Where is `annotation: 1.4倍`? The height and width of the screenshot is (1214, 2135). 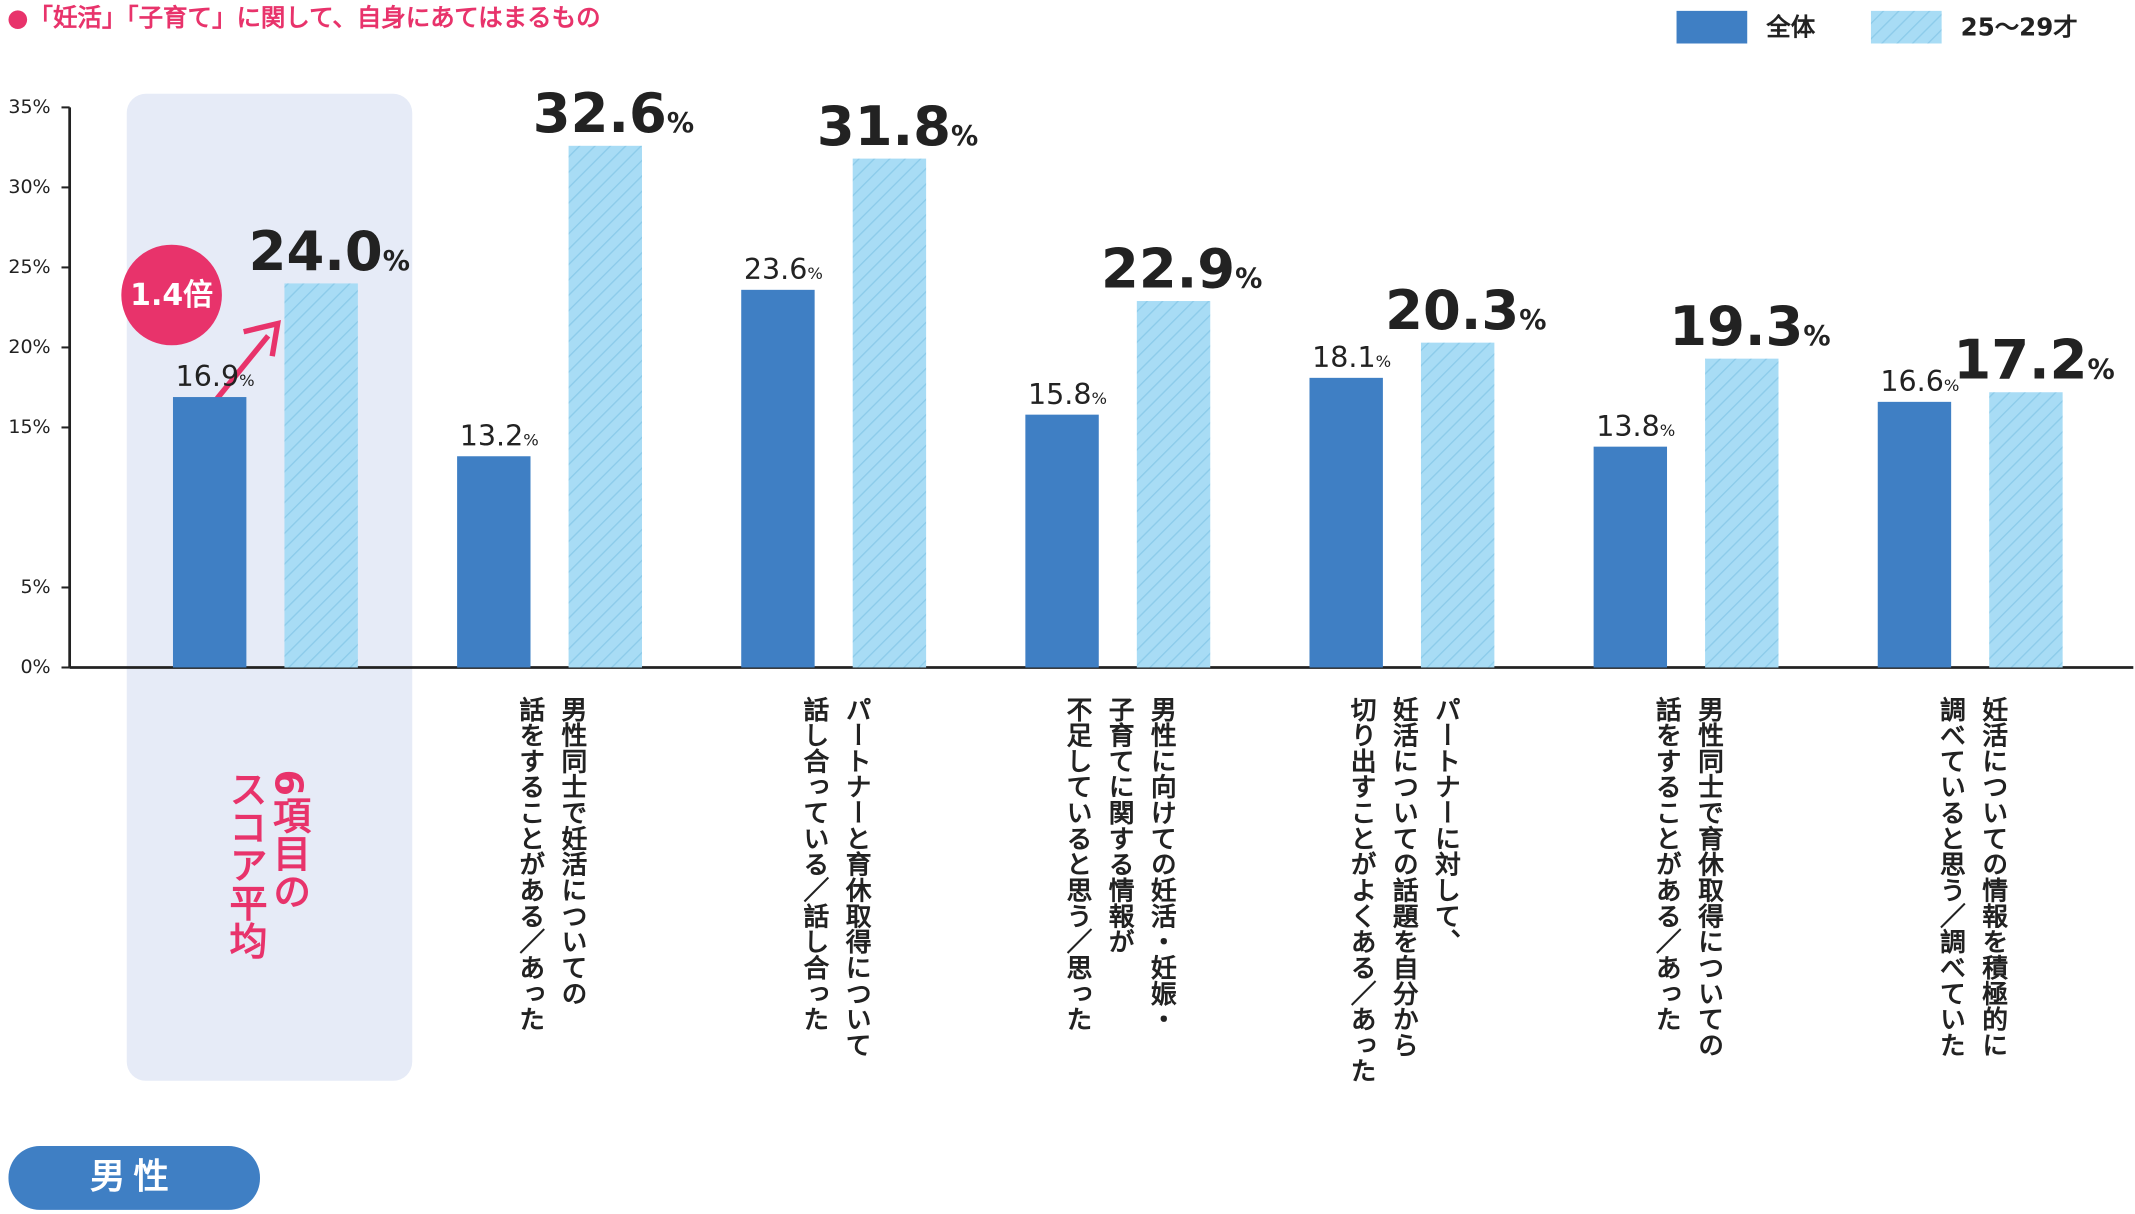
annotation: 1.4倍 is located at coordinates (171, 295).